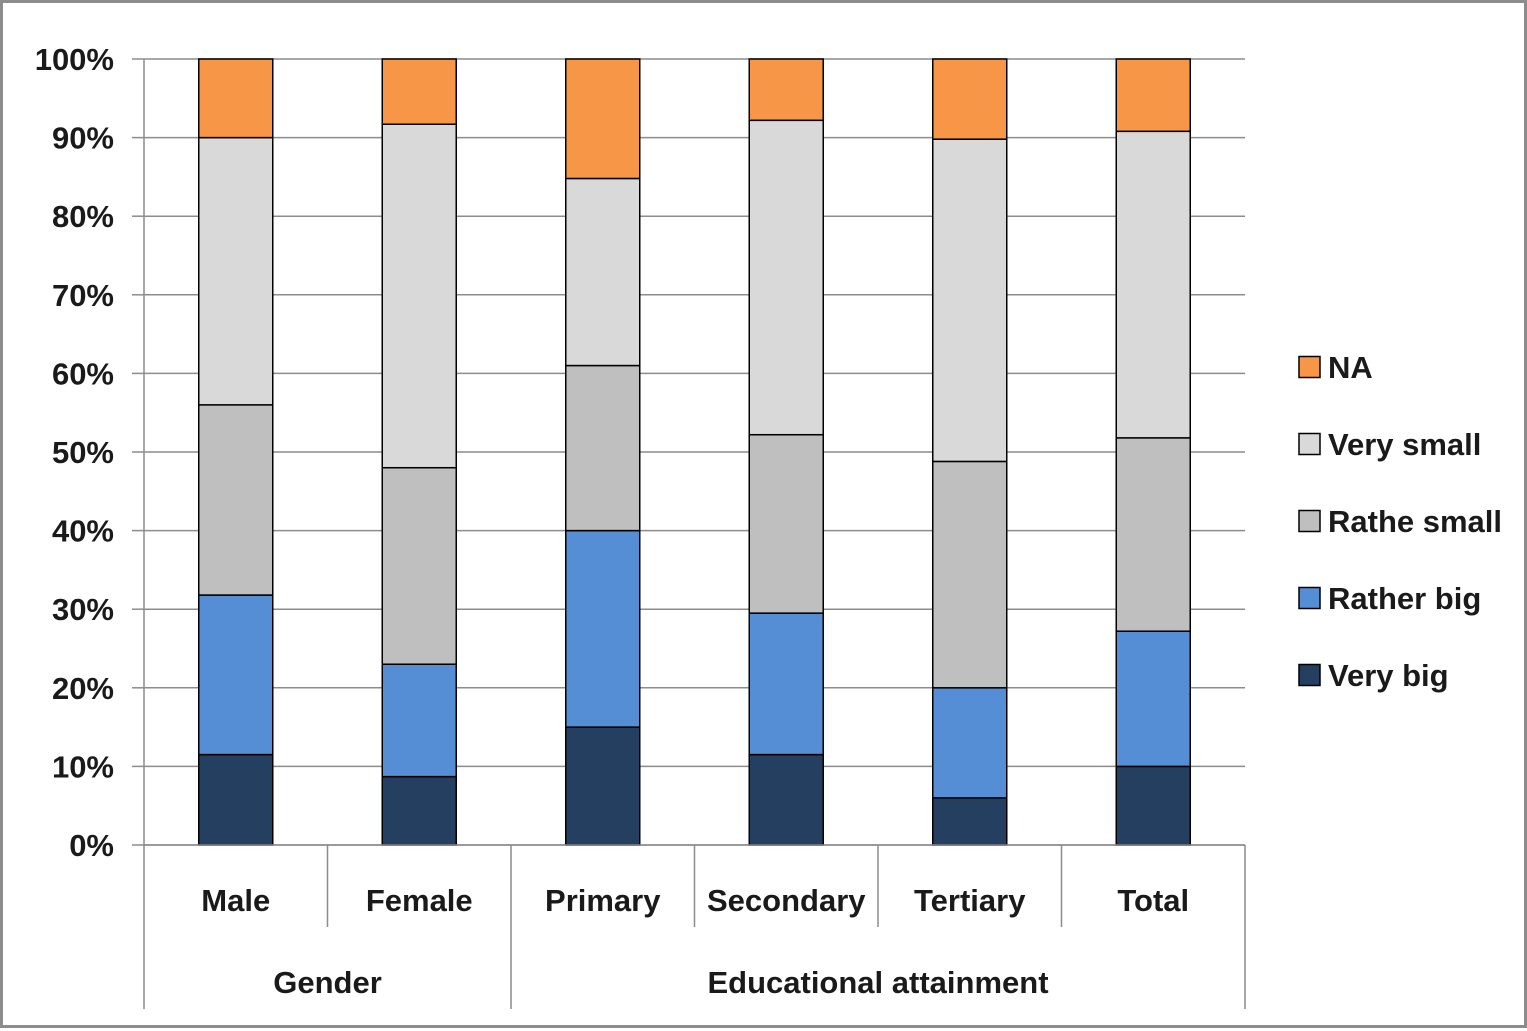 This screenshot has width=1527, height=1031. I want to click on y-tick-label: 80%, so click(83, 216).